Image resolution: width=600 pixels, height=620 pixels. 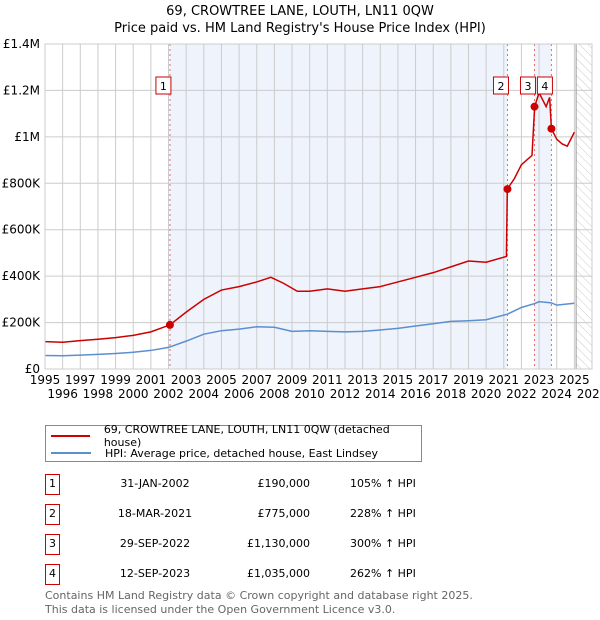 I want to click on x-tick-label: 2003, so click(x=186, y=380).